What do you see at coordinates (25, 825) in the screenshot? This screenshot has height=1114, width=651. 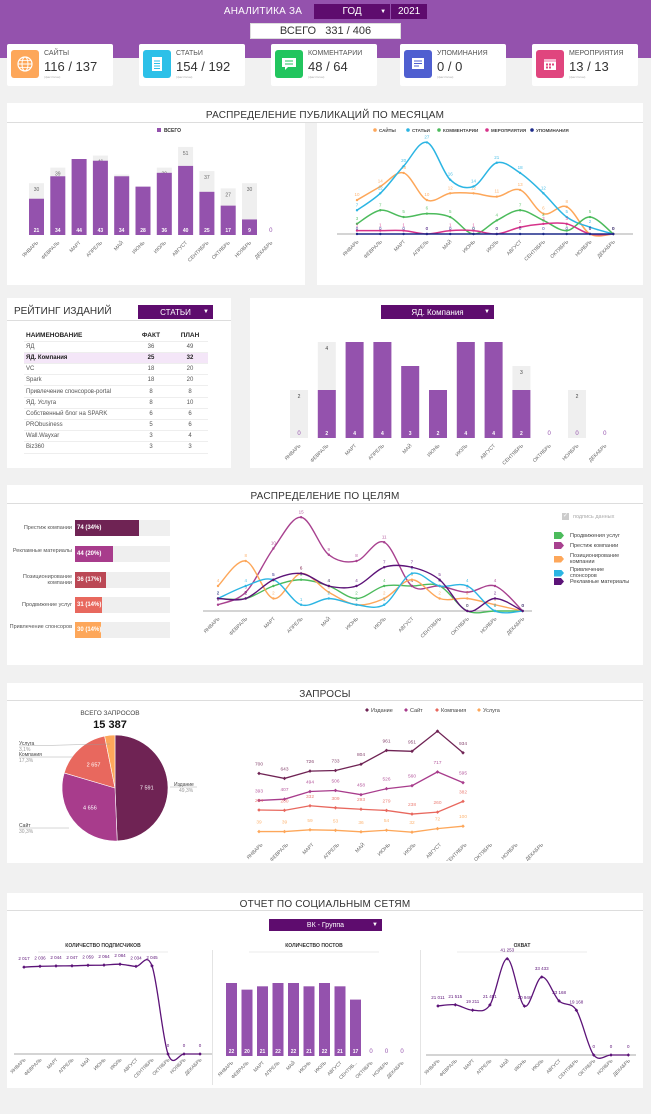 I see `slice-name: Сайт` at bounding box center [25, 825].